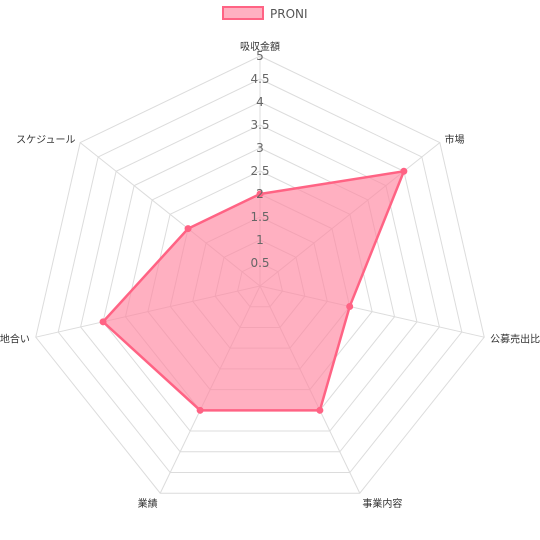 This screenshot has height=540, width=540. Describe the element at coordinates (45, 140) in the screenshot. I see `axis-label: スケジュール` at that location.